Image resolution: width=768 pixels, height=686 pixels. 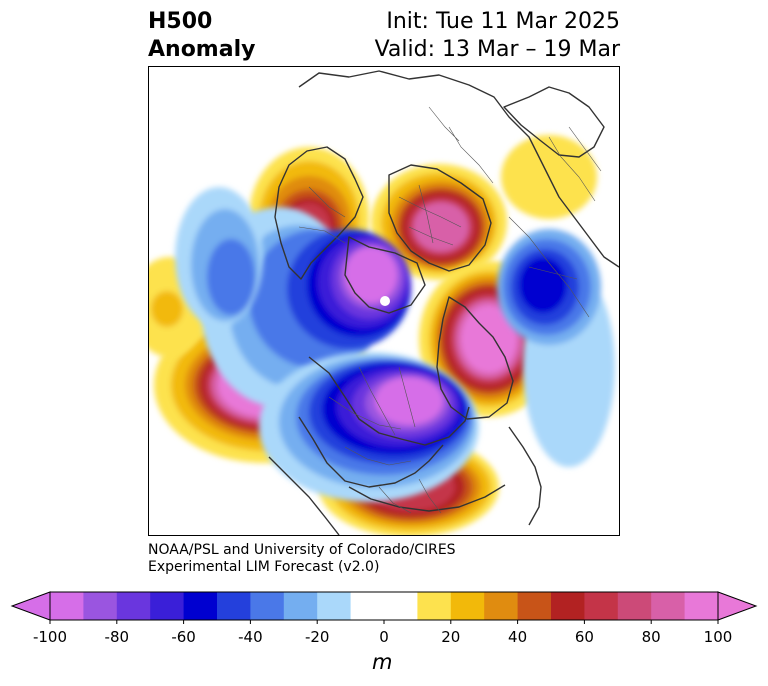 I want to click on colorbar-tick-label-10: 100, so click(x=718, y=637).